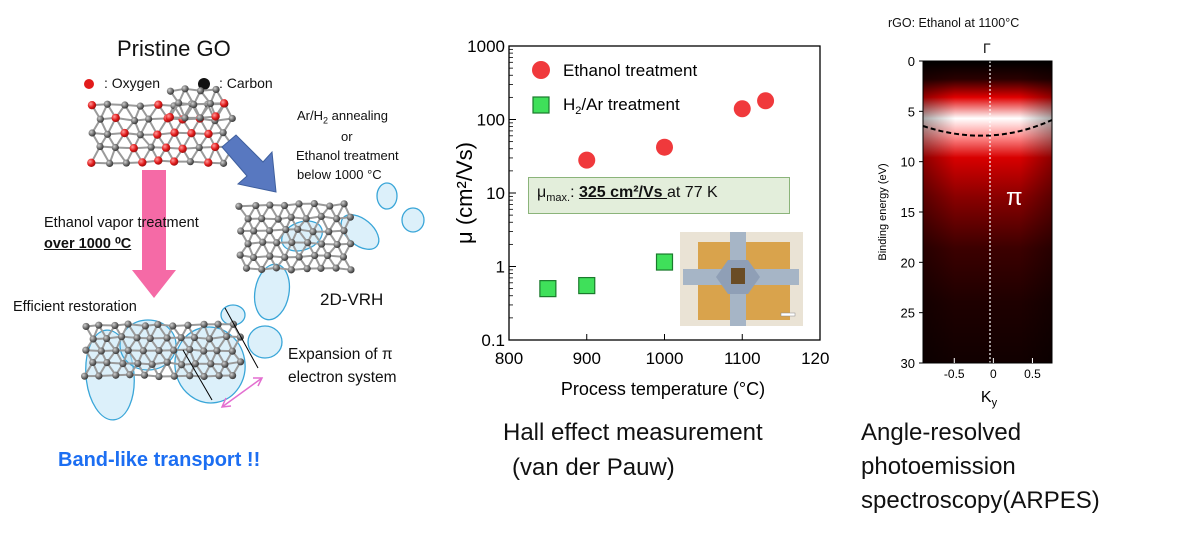 This screenshot has height=538, width=1179. Describe the element at coordinates (623, 192) in the screenshot. I see `mu-max-value: 325 cm²/Vs` at that location.